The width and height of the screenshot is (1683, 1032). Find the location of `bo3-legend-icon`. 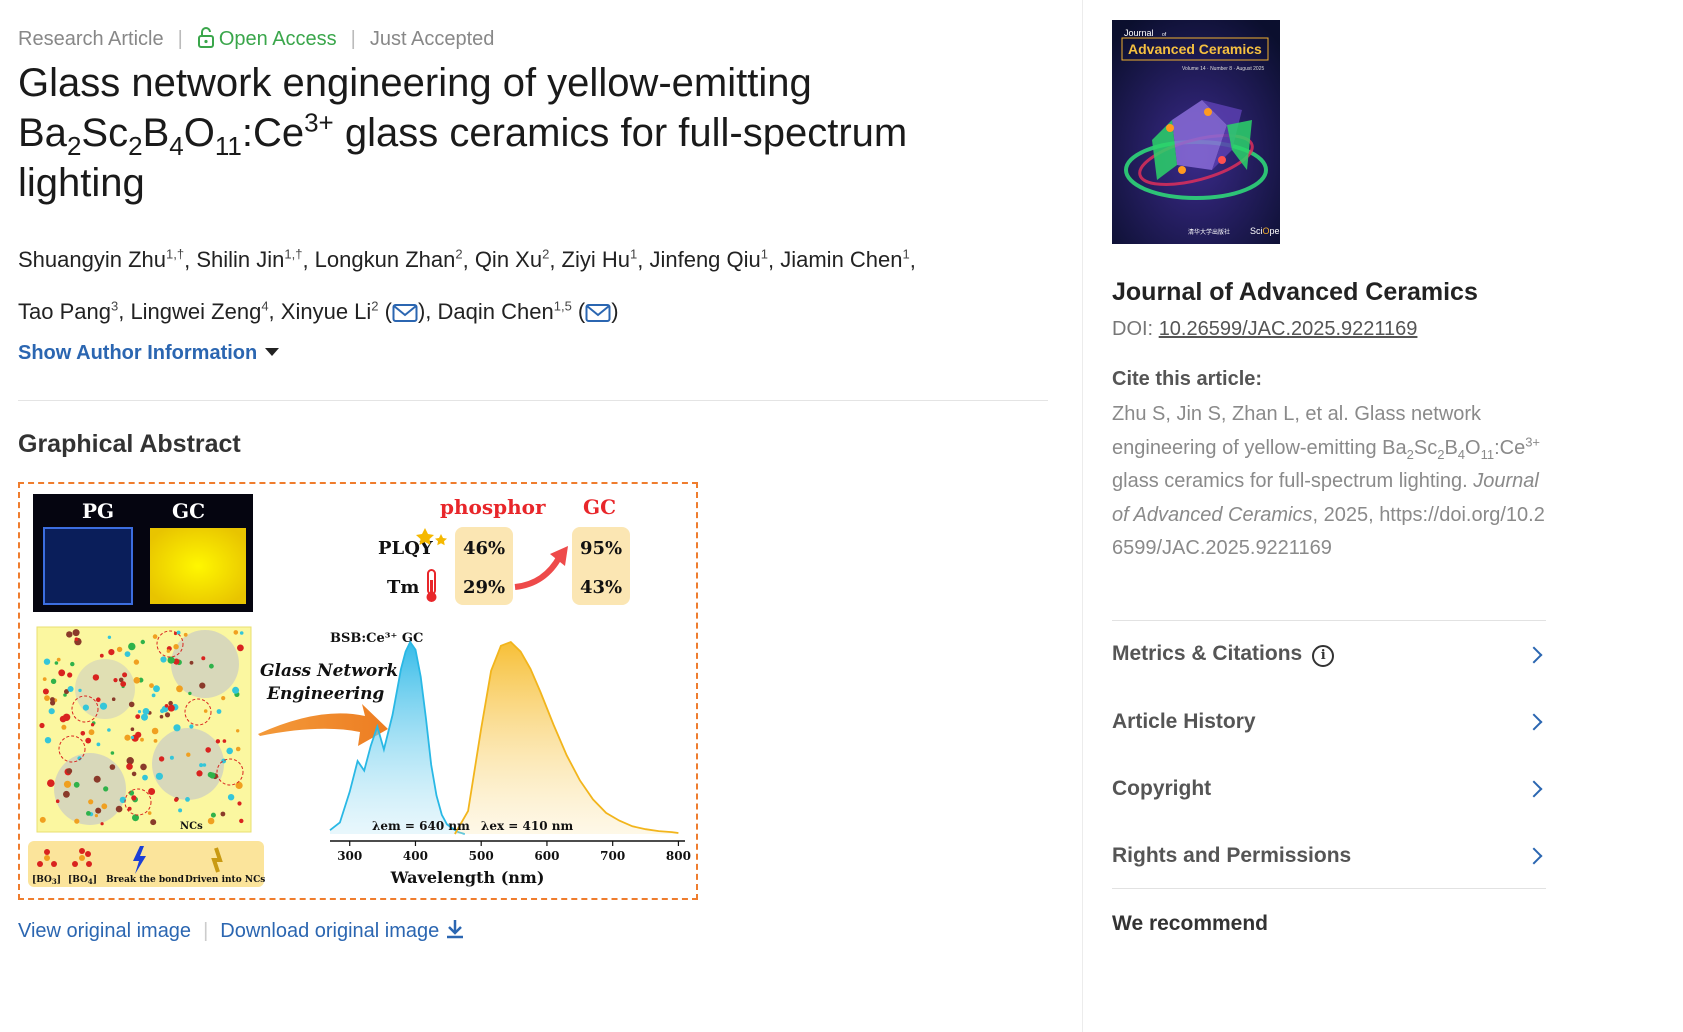

bo3-legend-icon is located at coordinates (47, 858).